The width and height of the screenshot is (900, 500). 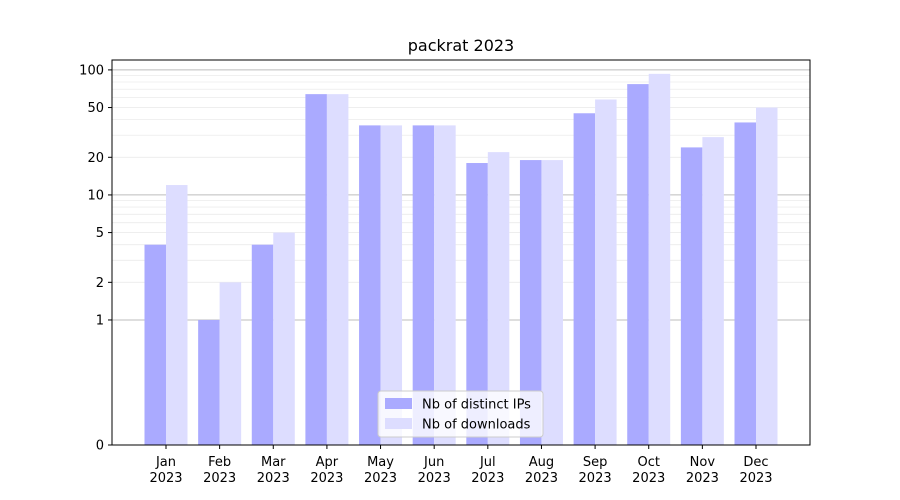 I want to click on y-tick-label: 1, so click(x=100, y=320).